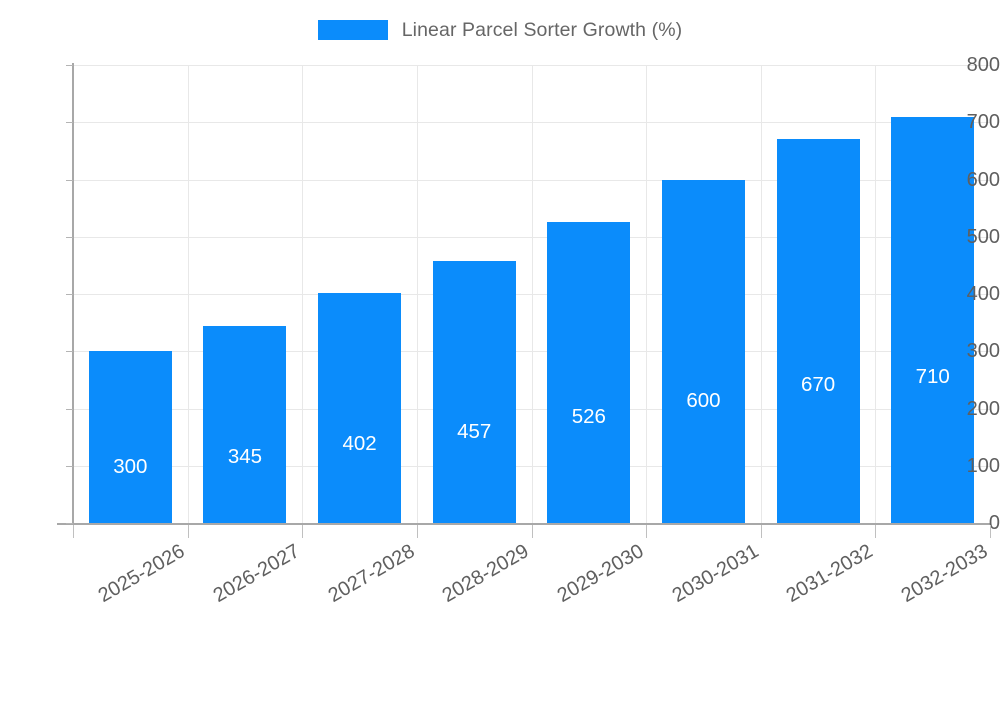  I want to click on bar: 300, so click(130, 437).